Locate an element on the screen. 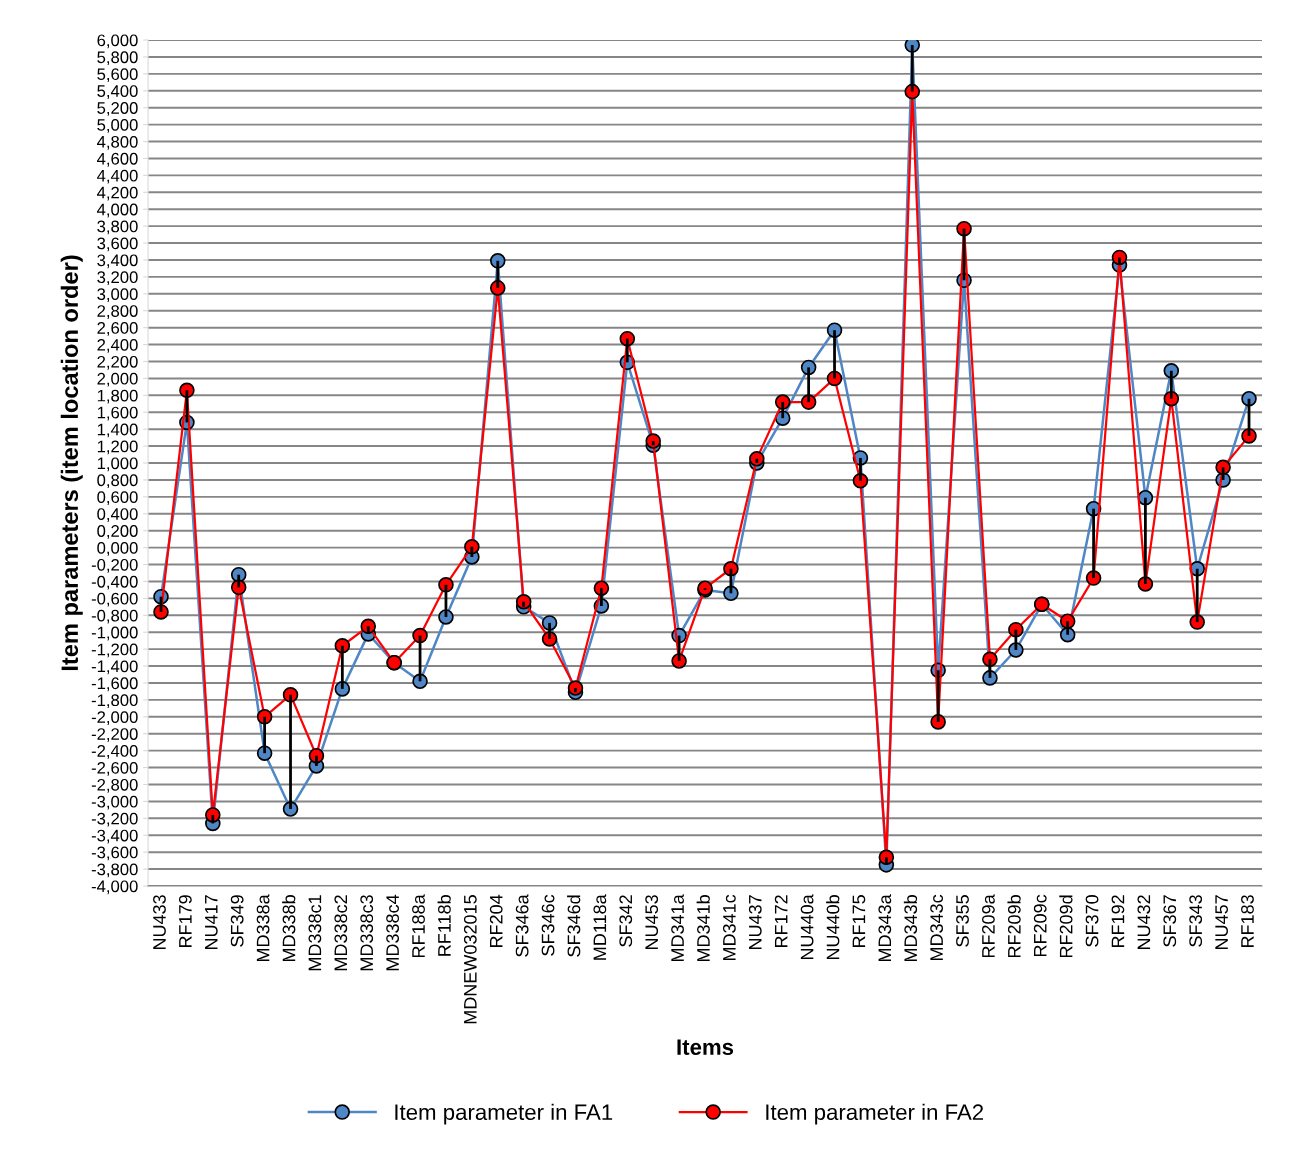 The width and height of the screenshot is (1293, 1160). x-tick-label: NU457 is located at coordinates (1221, 922).